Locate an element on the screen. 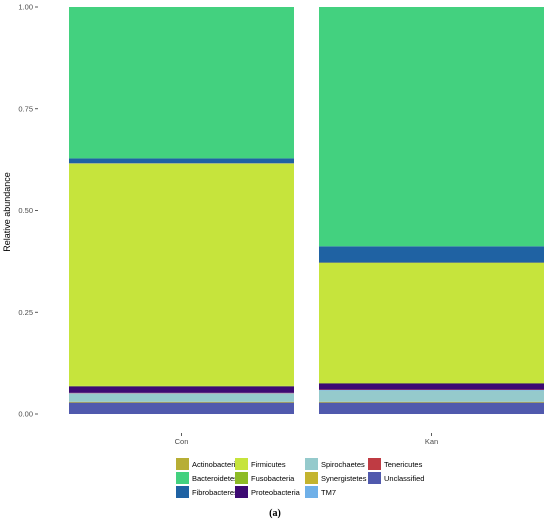 This screenshot has width=550, height=527. legend-key-bacteroidetes is located at coordinates (182, 478).